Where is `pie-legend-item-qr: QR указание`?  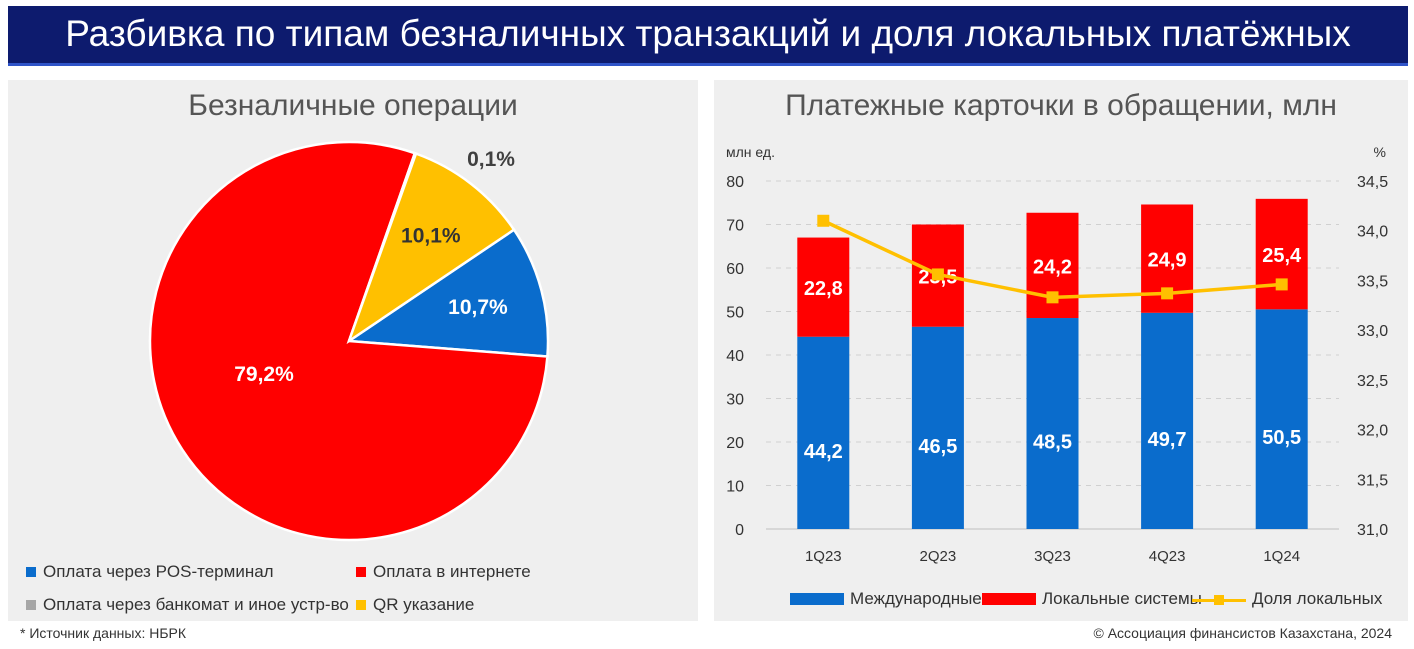
pie-legend-item-qr: QR указание is located at coordinates (415, 605).